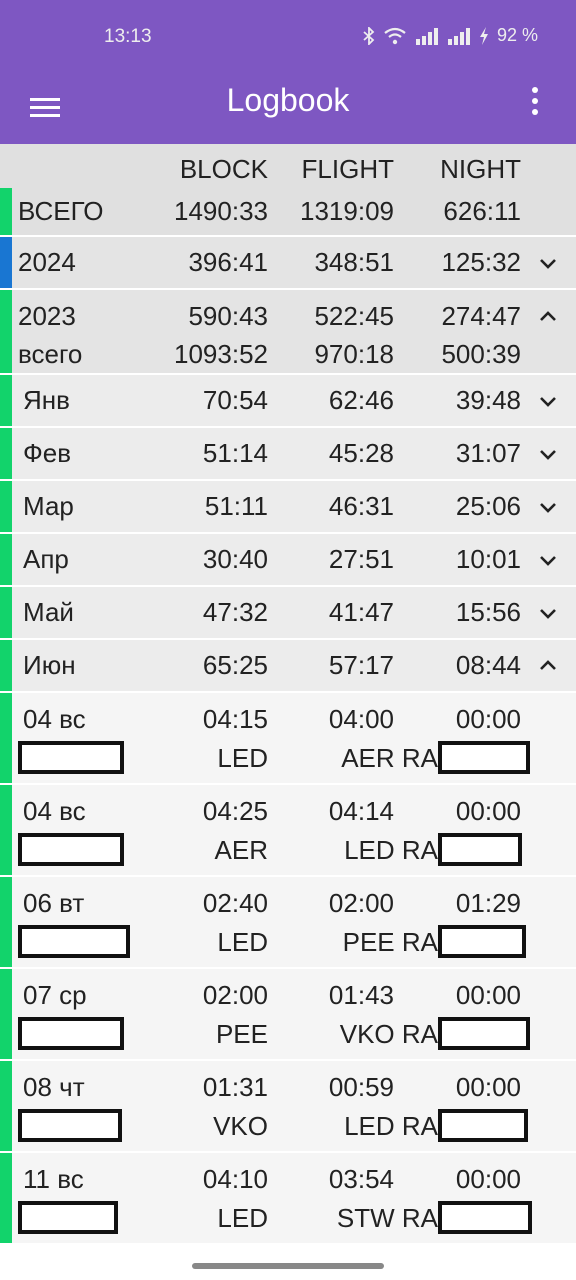 The width and height of the screenshot is (576, 1280). What do you see at coordinates (427, 36) in the screenshot?
I see `signal-icon` at bounding box center [427, 36].